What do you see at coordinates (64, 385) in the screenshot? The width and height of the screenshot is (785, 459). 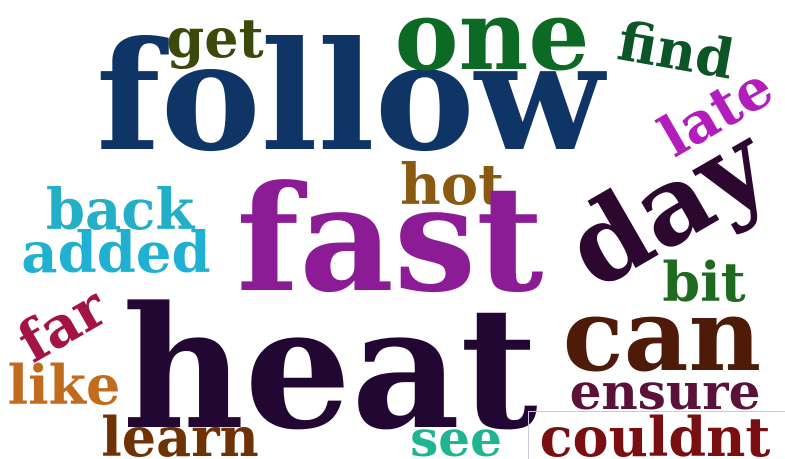 I see `word-like: like` at bounding box center [64, 385].